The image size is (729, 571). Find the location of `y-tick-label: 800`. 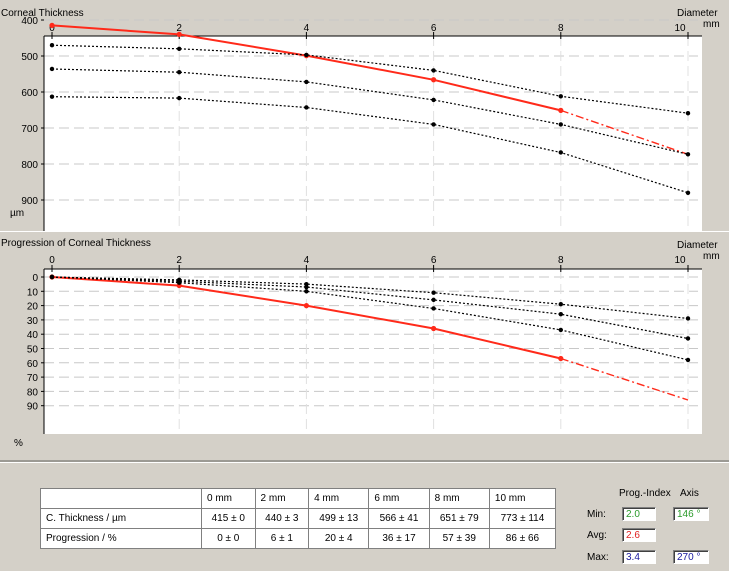

y-tick-label: 800 is located at coordinates (29, 165).